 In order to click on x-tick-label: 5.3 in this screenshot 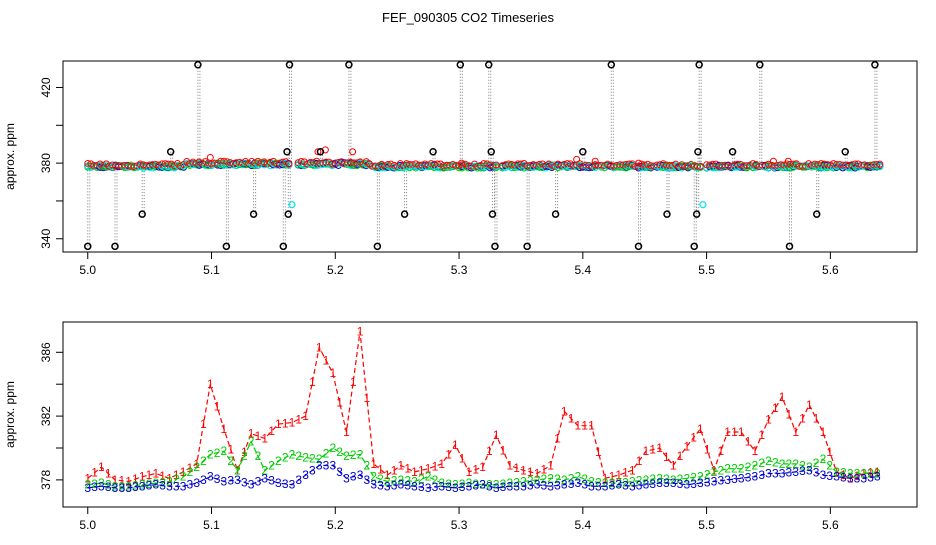, I will do `click(459, 270)`.